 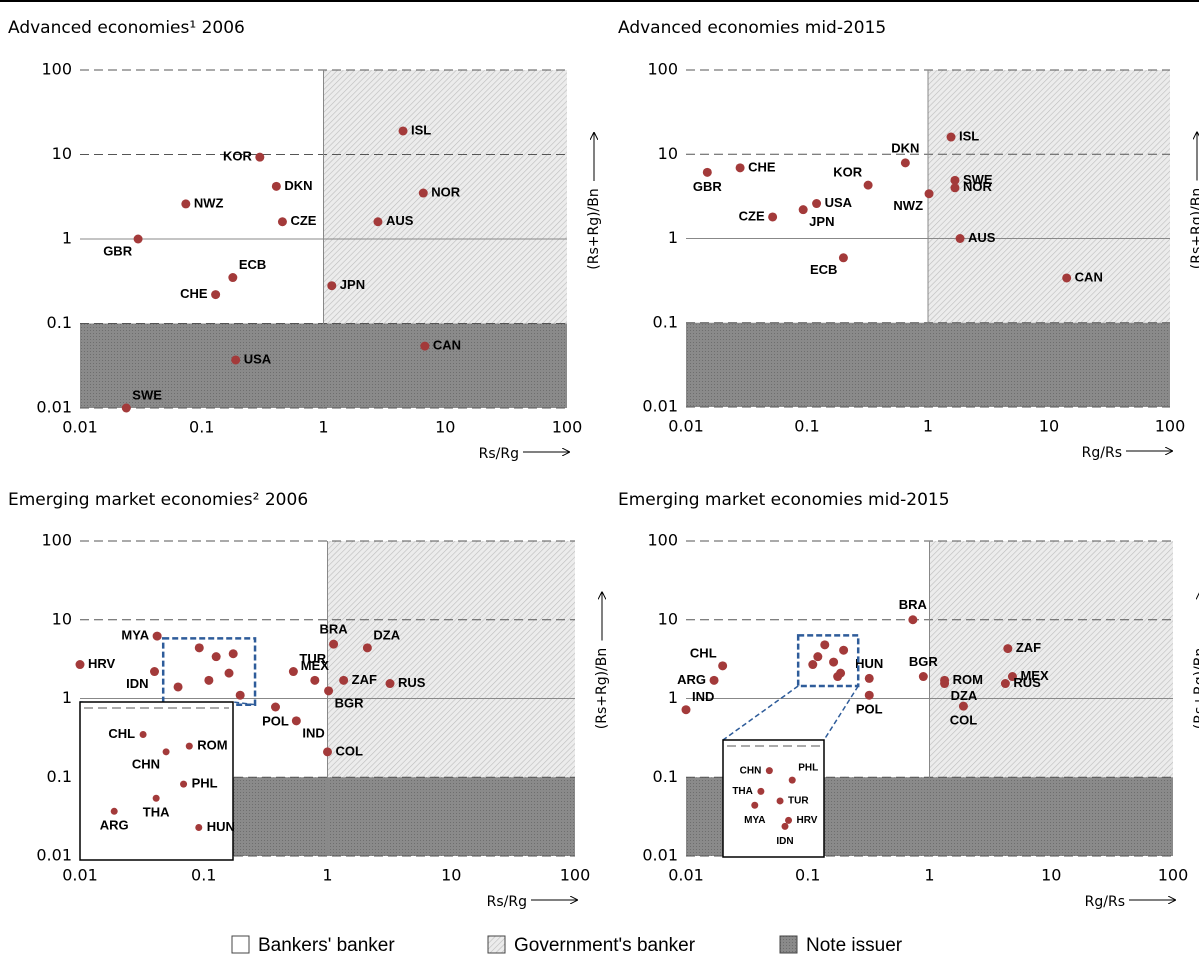 What do you see at coordinates (156, 781) in the screenshot?
I see `inset-box` at bounding box center [156, 781].